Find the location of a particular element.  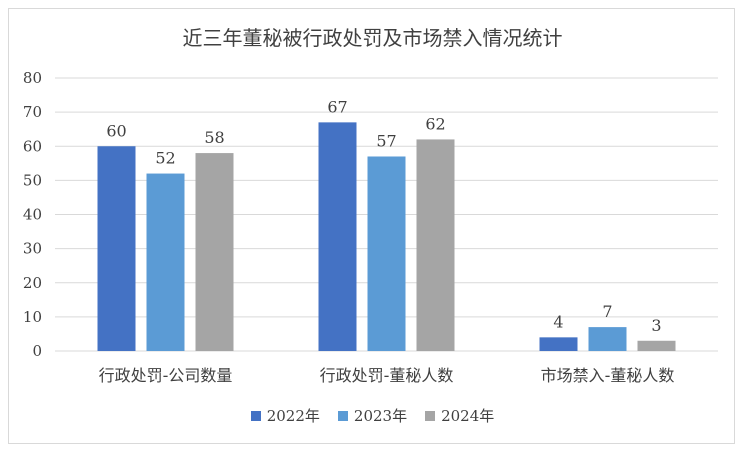

legend-label: 2023年 is located at coordinates (380, 416).